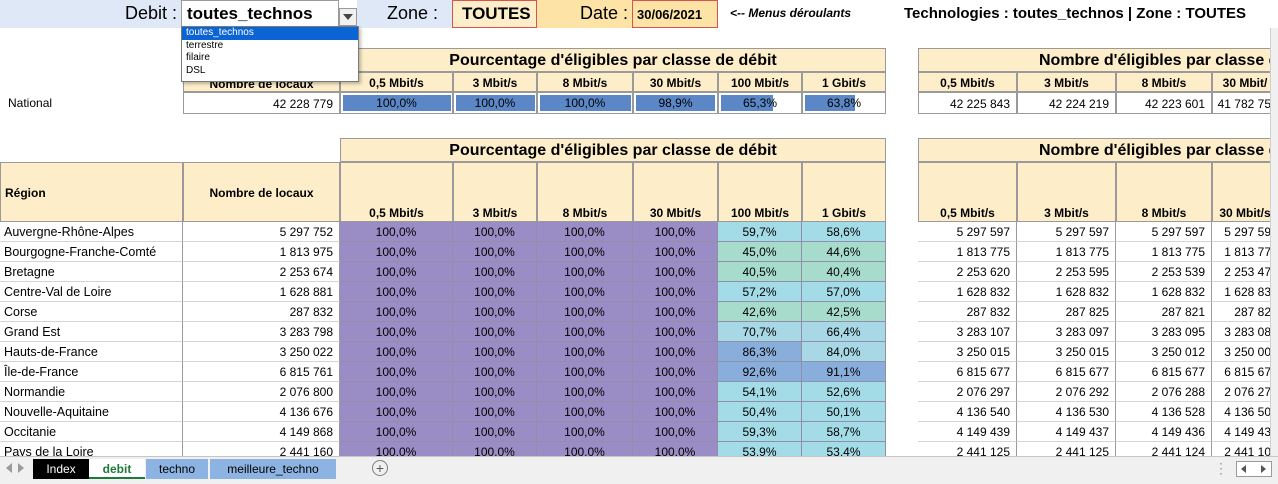 The height and width of the screenshot is (484, 1278). I want to click on national-pct-value: 65,3%, so click(760, 103).